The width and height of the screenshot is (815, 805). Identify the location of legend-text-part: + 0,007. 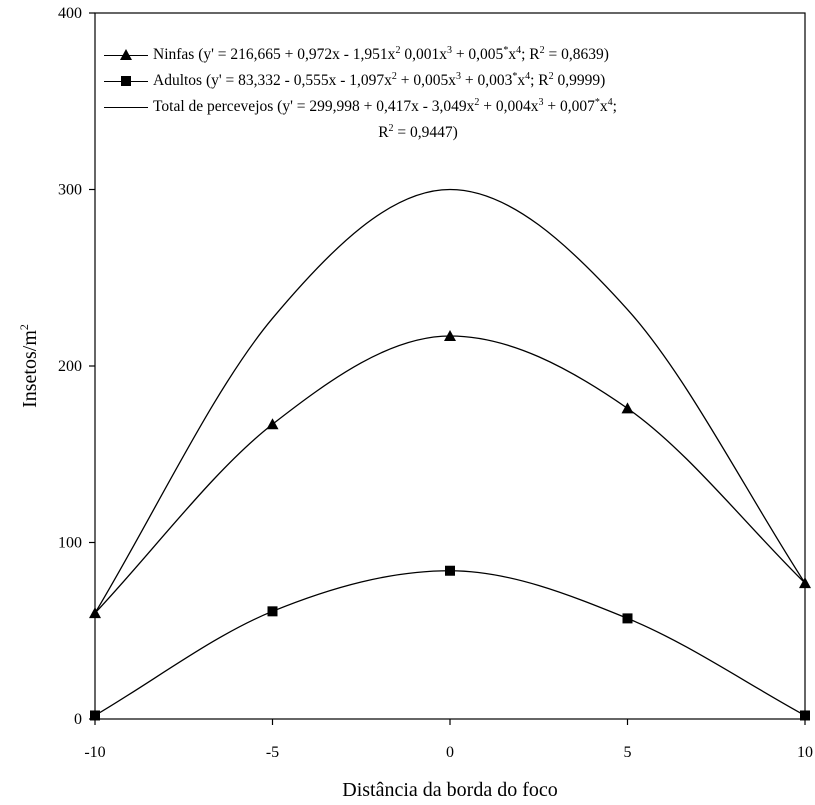
(569, 106).